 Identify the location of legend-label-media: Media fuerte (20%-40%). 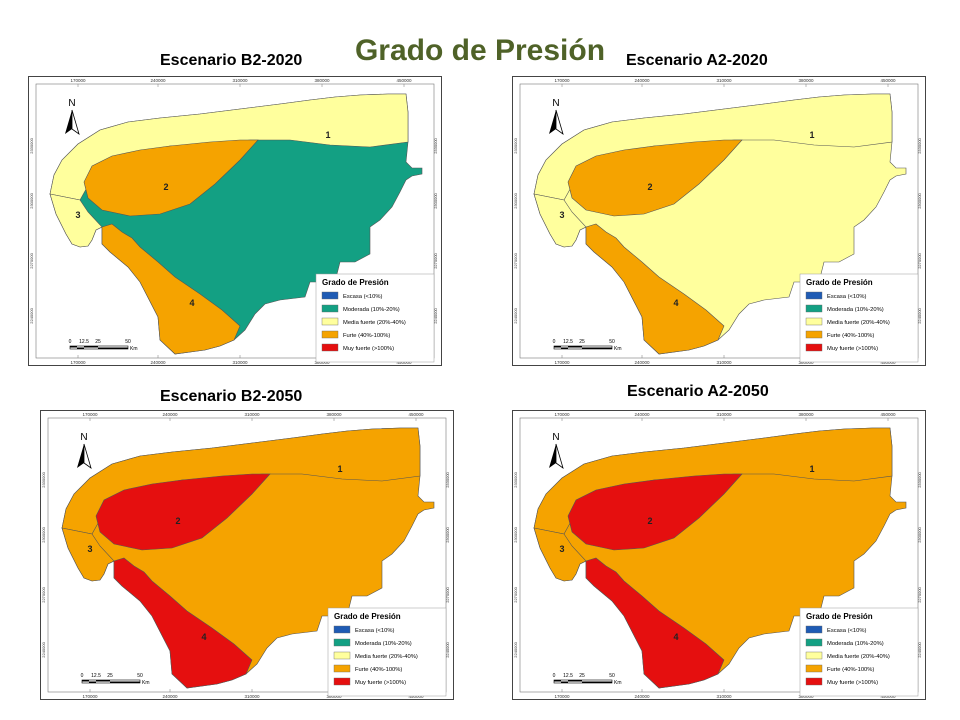
(858, 323).